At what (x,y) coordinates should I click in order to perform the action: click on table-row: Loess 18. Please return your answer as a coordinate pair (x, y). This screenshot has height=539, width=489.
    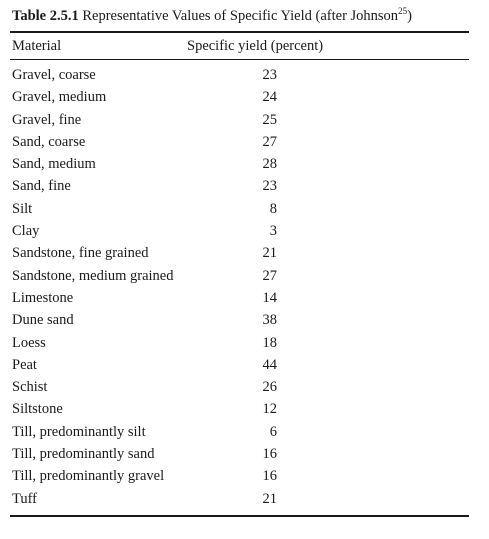
    Looking at the image, I should click on (239, 343).